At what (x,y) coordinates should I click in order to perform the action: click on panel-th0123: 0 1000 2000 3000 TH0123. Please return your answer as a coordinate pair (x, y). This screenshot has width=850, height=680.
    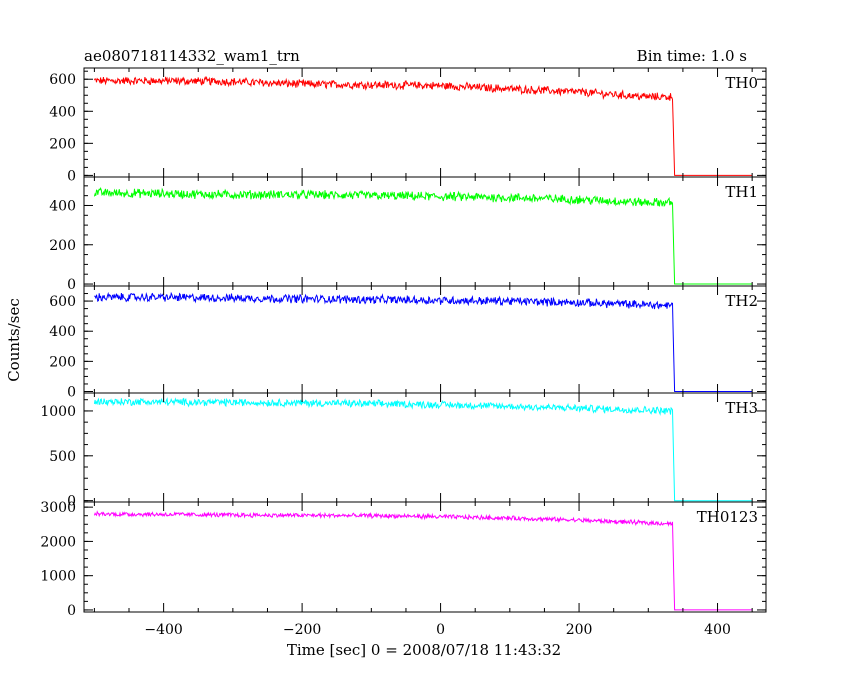
    Looking at the image, I should click on (403, 559).